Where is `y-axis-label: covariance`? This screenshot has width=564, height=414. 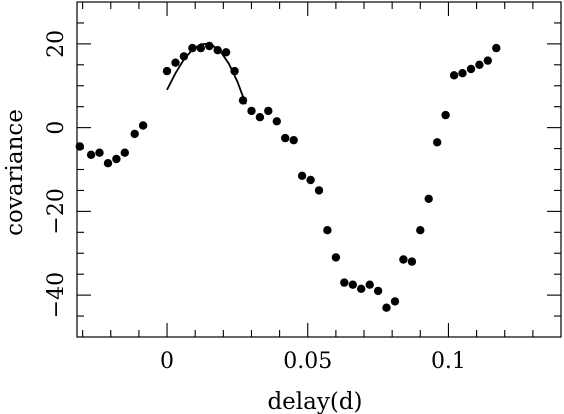
y-axis-label: covariance is located at coordinates (15, 172).